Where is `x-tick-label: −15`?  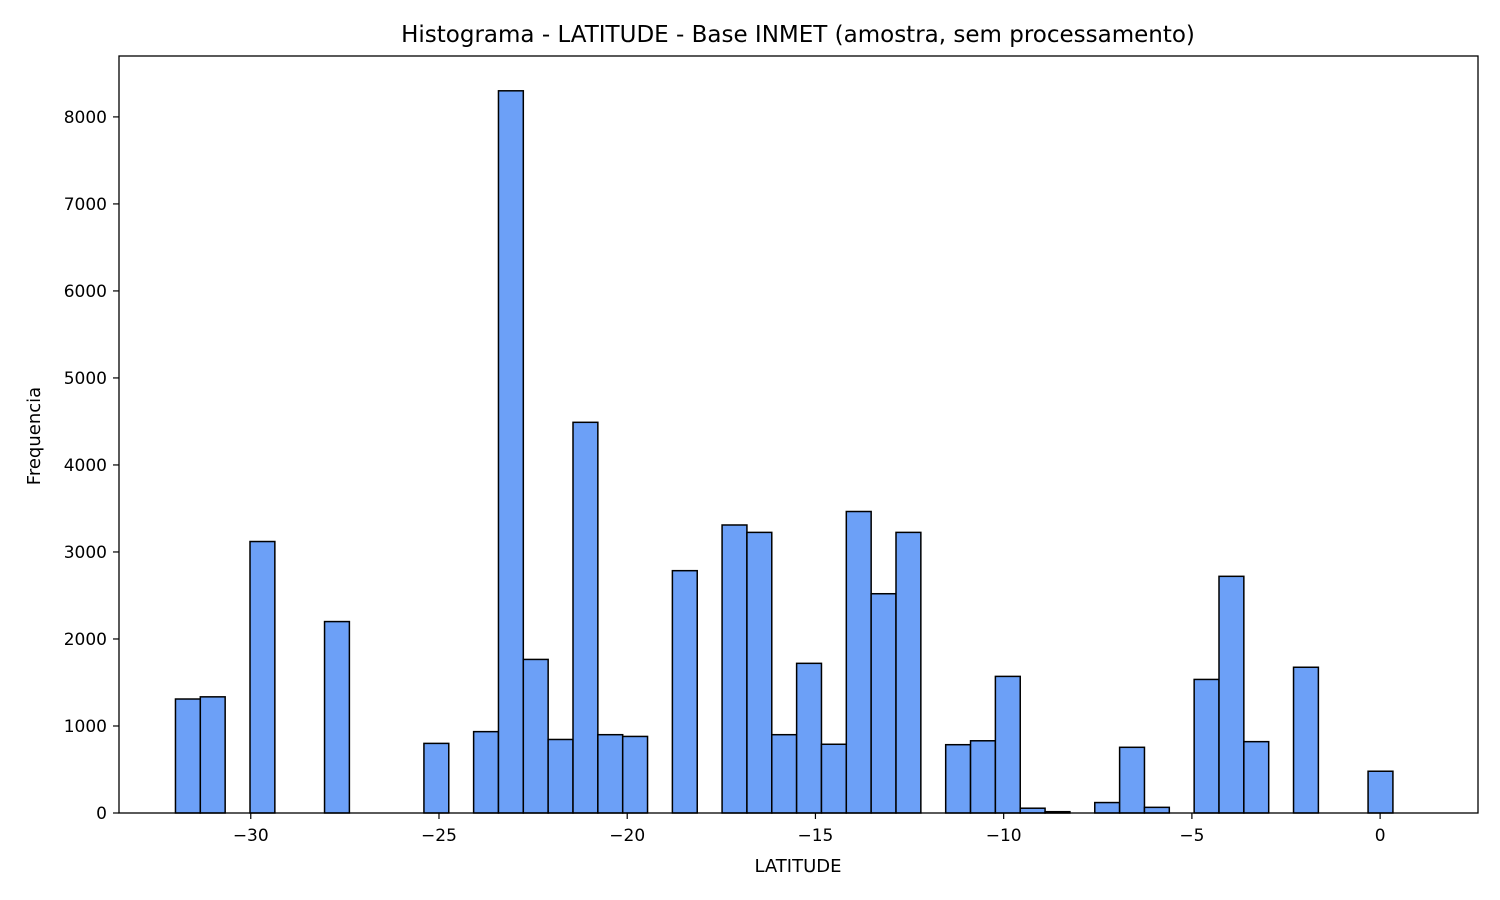 x-tick-label: −15 is located at coordinates (815, 836).